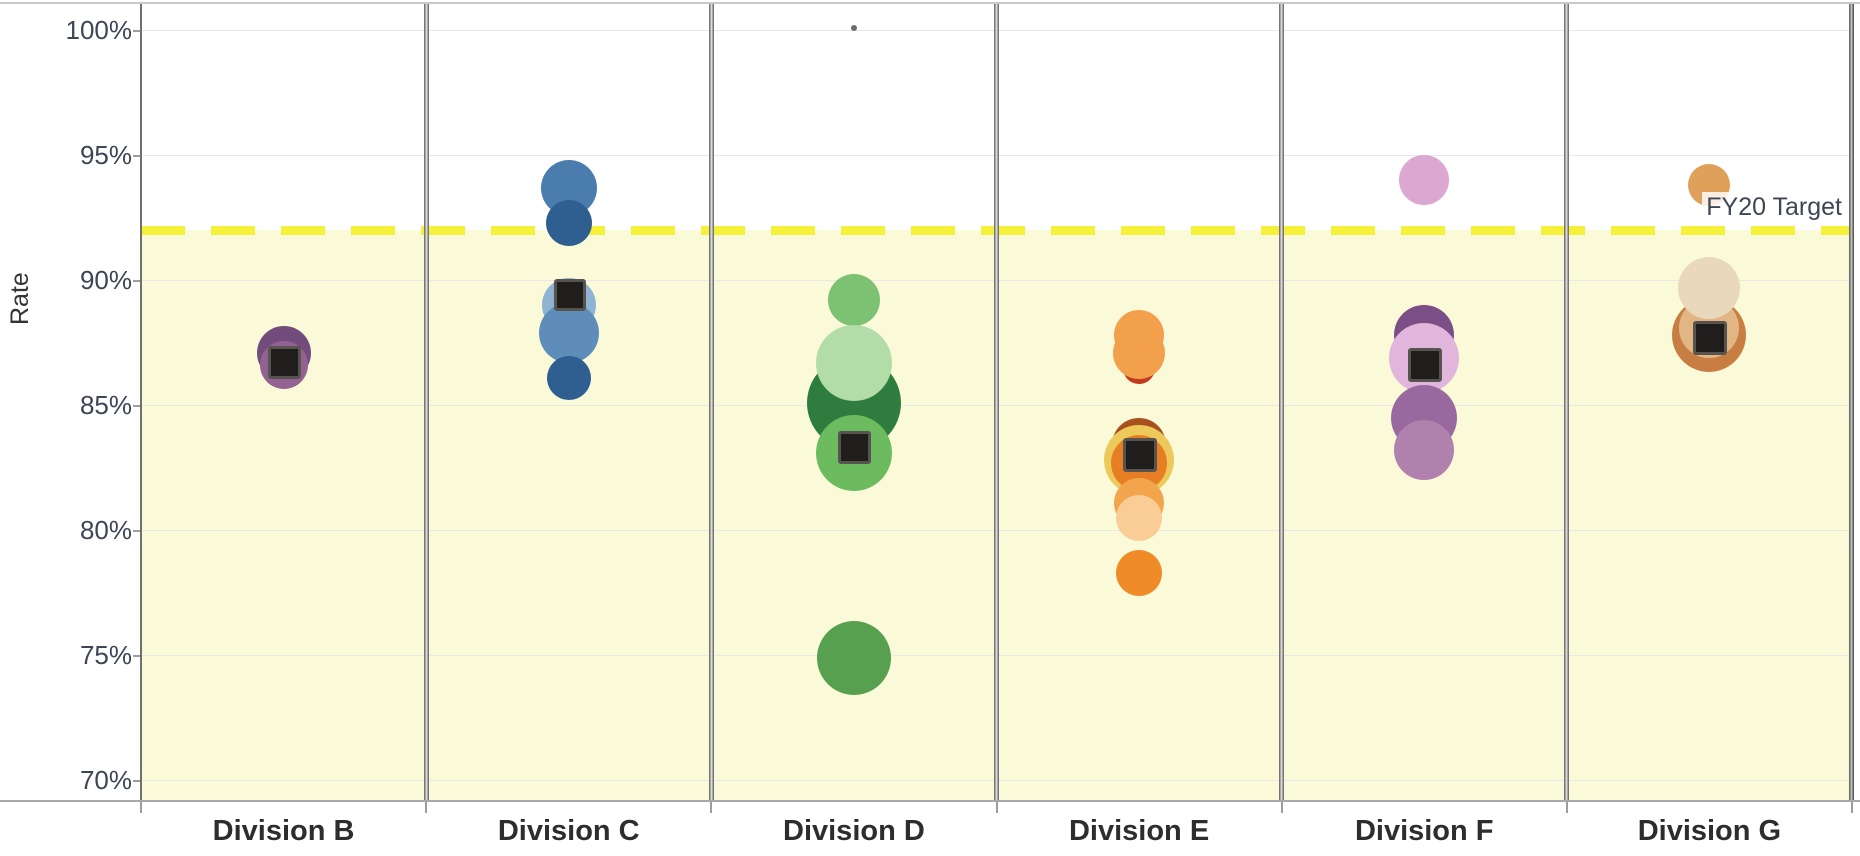  What do you see at coordinates (105, 280) in the screenshot?
I see `y-tick-label: 90%` at bounding box center [105, 280].